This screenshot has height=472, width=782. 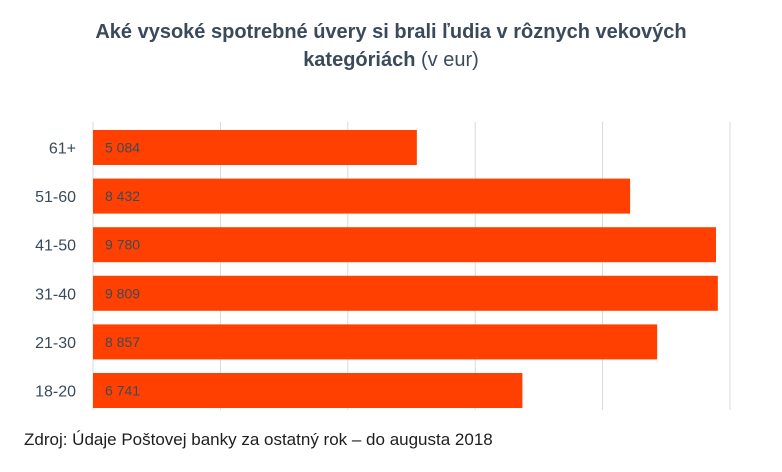 I want to click on data-label: 5 084, so click(x=122, y=148).